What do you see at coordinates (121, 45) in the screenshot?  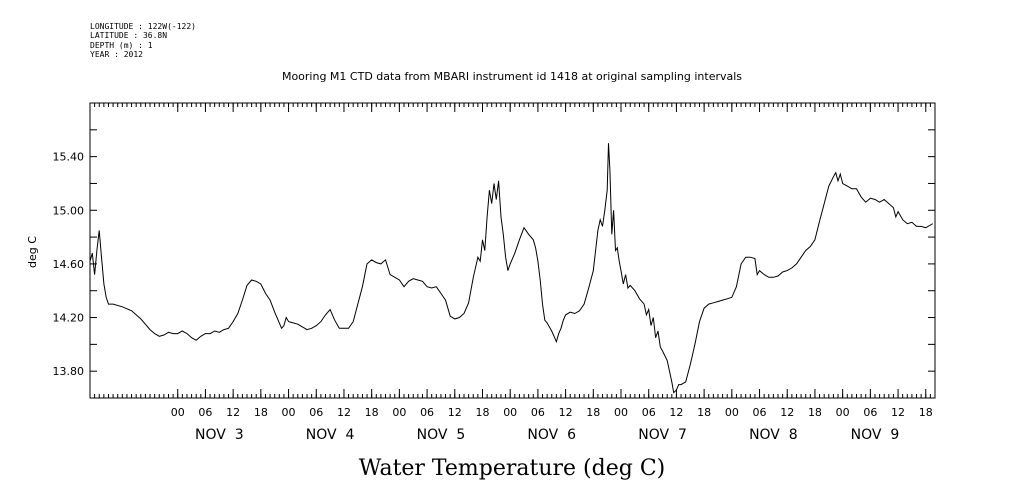 I see `depth-text: DEPTH (m) : 1` at bounding box center [121, 45].